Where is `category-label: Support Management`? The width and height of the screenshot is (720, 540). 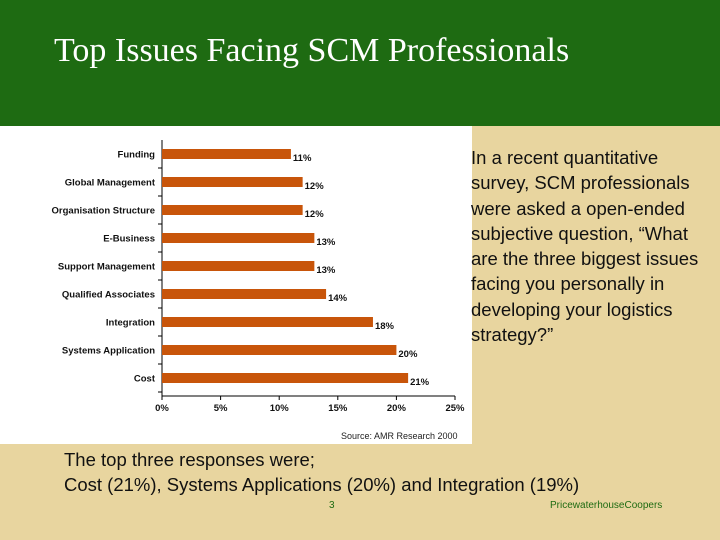
category-label: Support Management is located at coordinates (107, 267).